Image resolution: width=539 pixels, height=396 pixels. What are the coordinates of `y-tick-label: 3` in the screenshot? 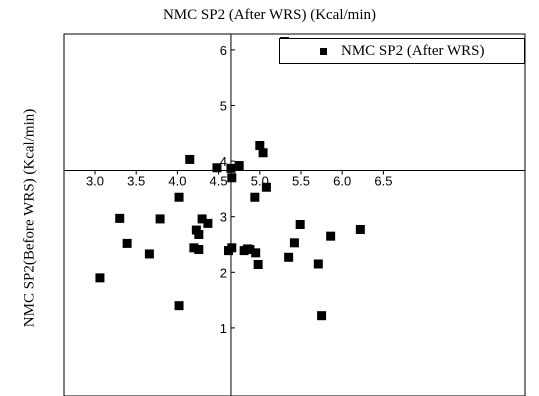 It's located at (223, 217).